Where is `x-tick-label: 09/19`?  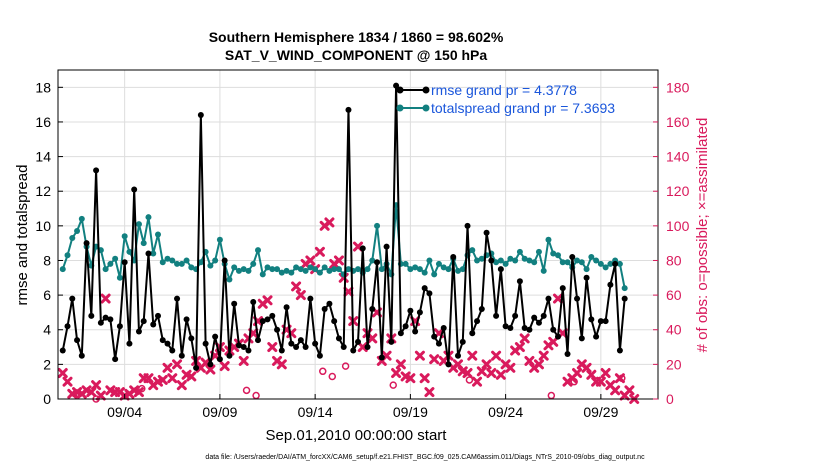
x-tick-label: 09/19 is located at coordinates (410, 412).